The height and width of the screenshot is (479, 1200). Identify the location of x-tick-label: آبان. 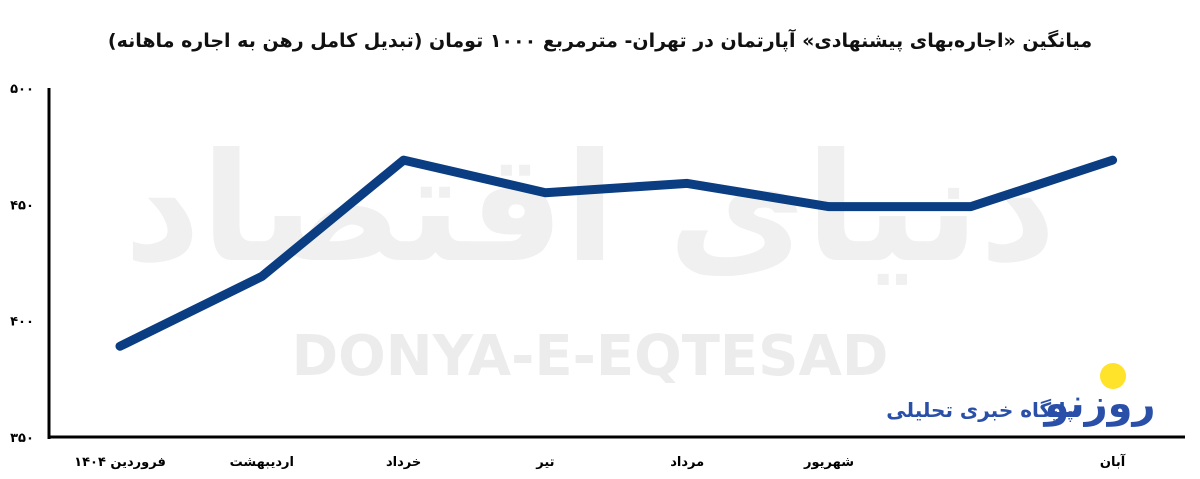
(1113, 461).